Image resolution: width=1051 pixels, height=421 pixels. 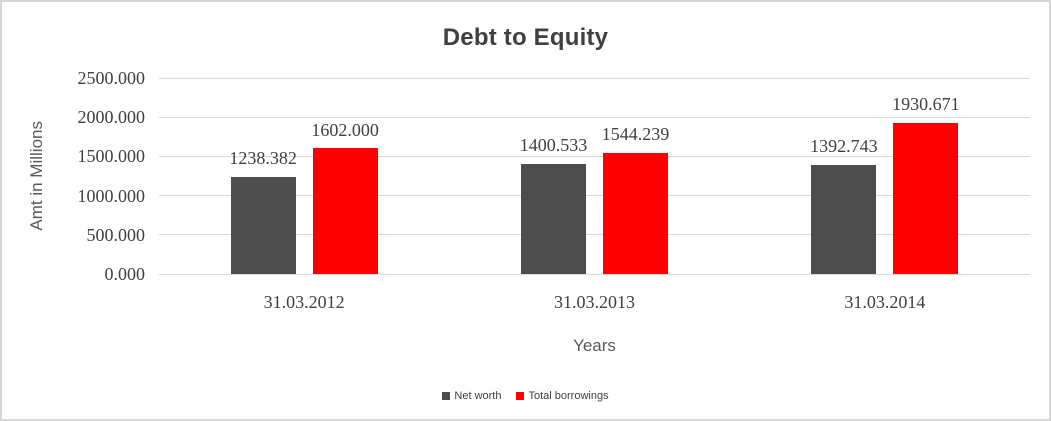 I want to click on chart-title: Debt to Equity, so click(x=525, y=37).